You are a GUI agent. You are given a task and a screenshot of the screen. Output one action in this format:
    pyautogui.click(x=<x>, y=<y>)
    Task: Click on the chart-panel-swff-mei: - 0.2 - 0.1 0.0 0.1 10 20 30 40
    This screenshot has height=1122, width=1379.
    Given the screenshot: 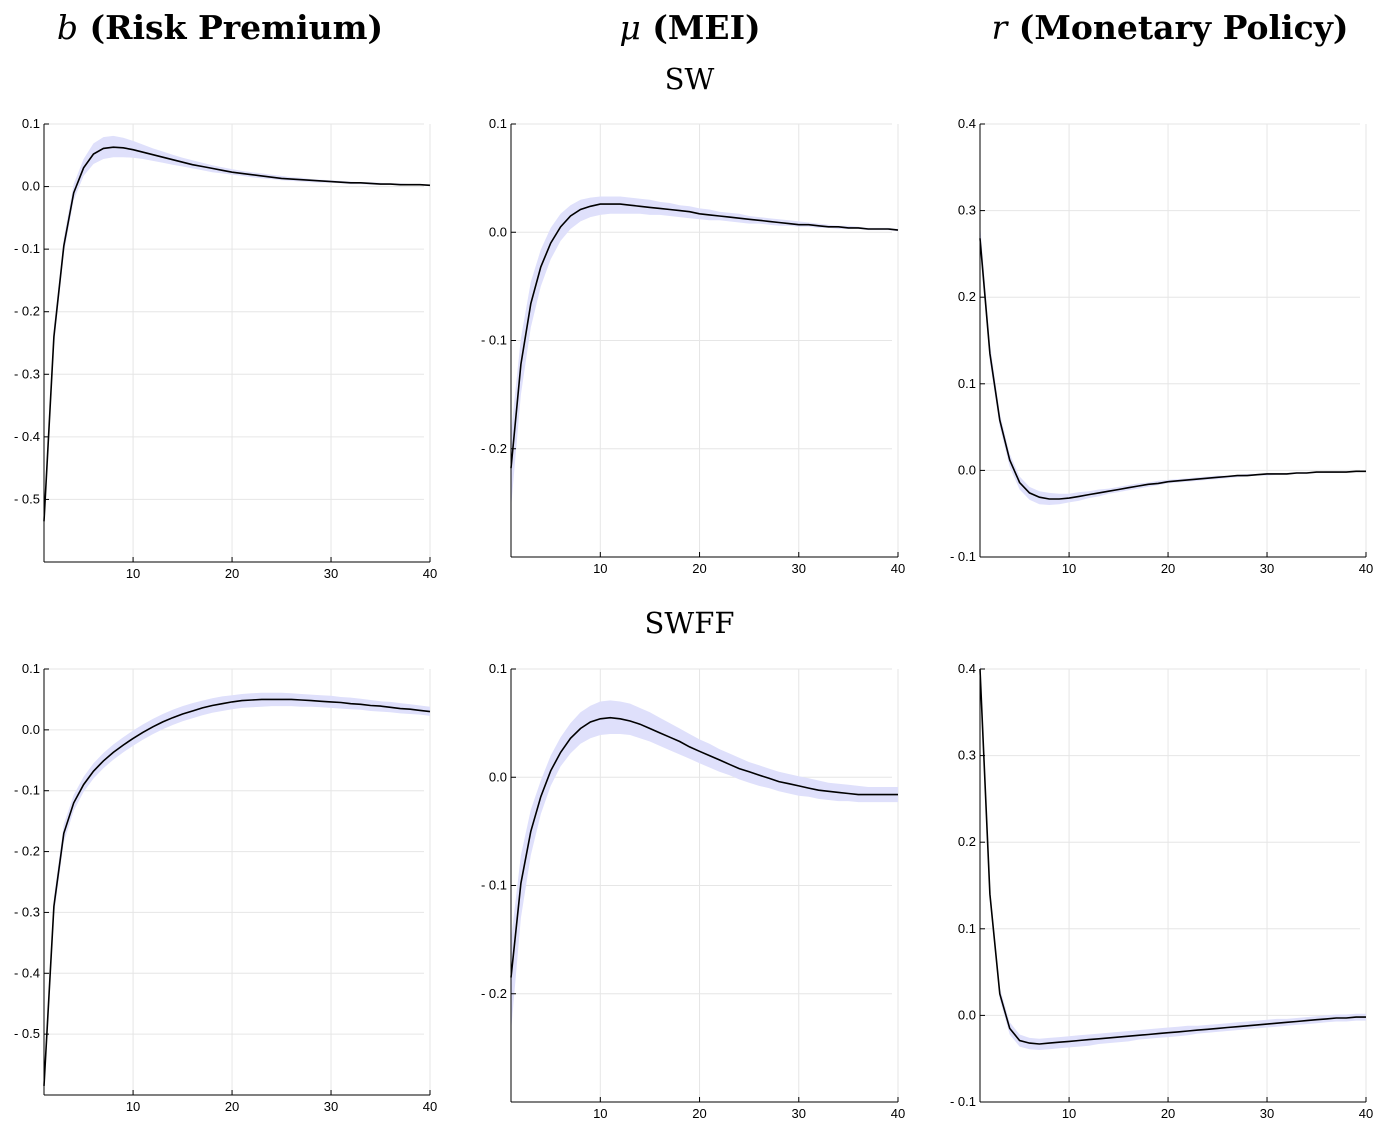 What is the action you would take?
    pyautogui.click(x=693, y=891)
    